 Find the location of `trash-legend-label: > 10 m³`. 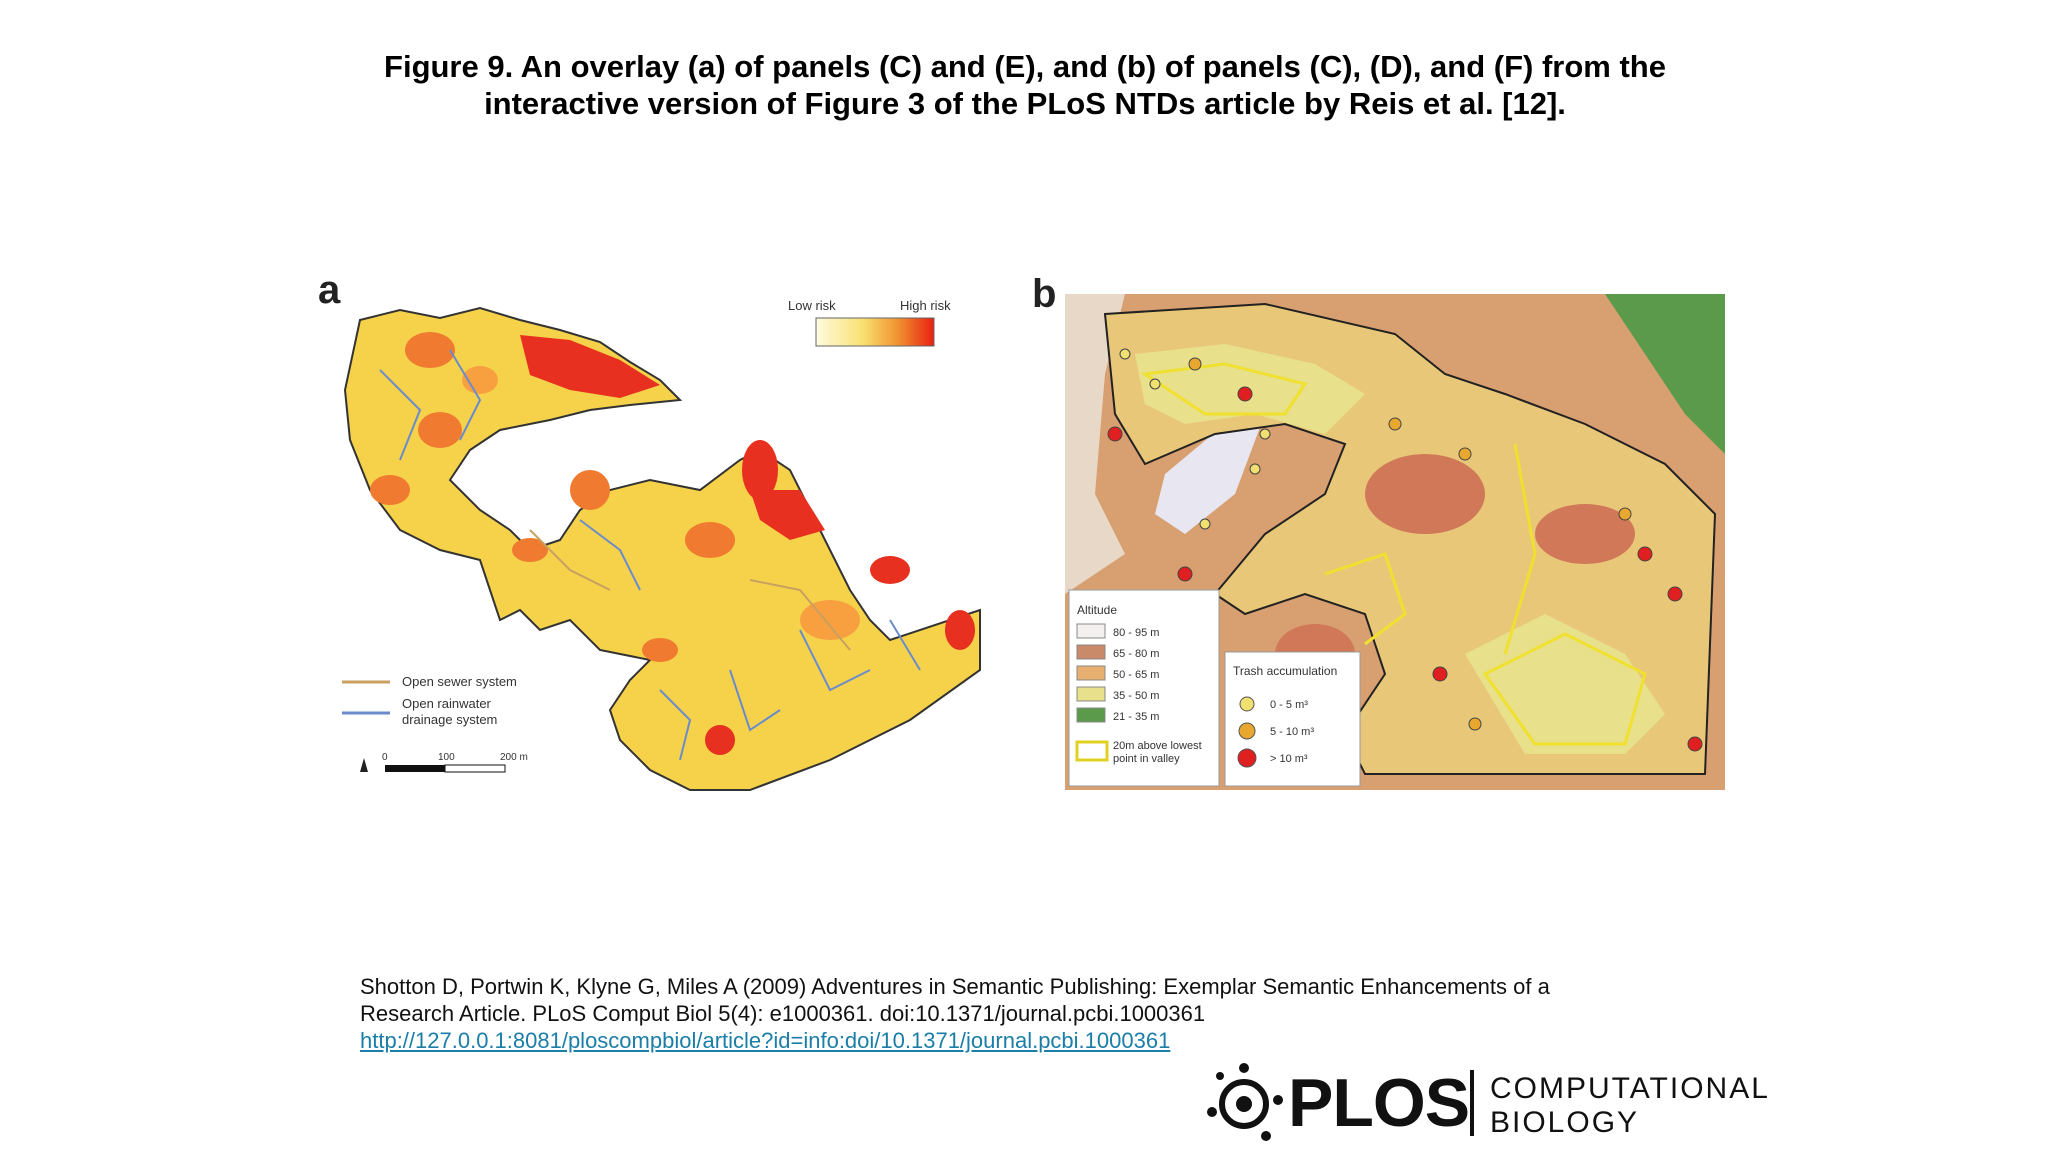

trash-legend-label: > 10 m³ is located at coordinates (1289, 759).